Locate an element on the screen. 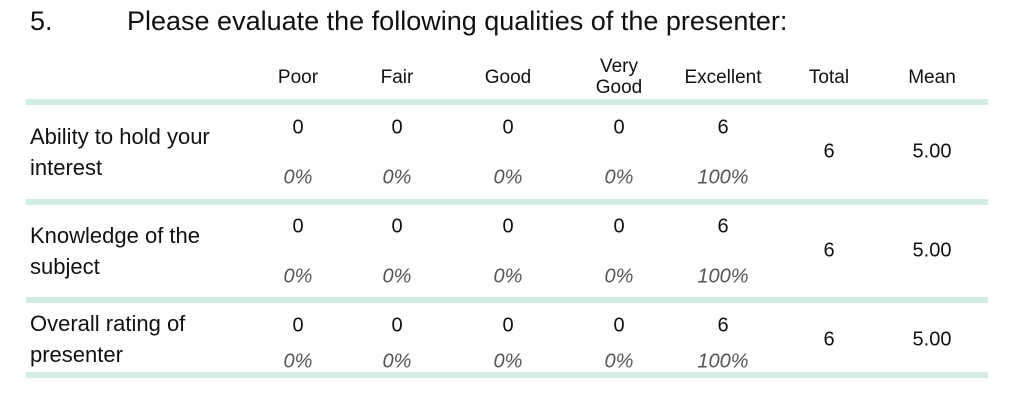  column-header: Total is located at coordinates (829, 77).